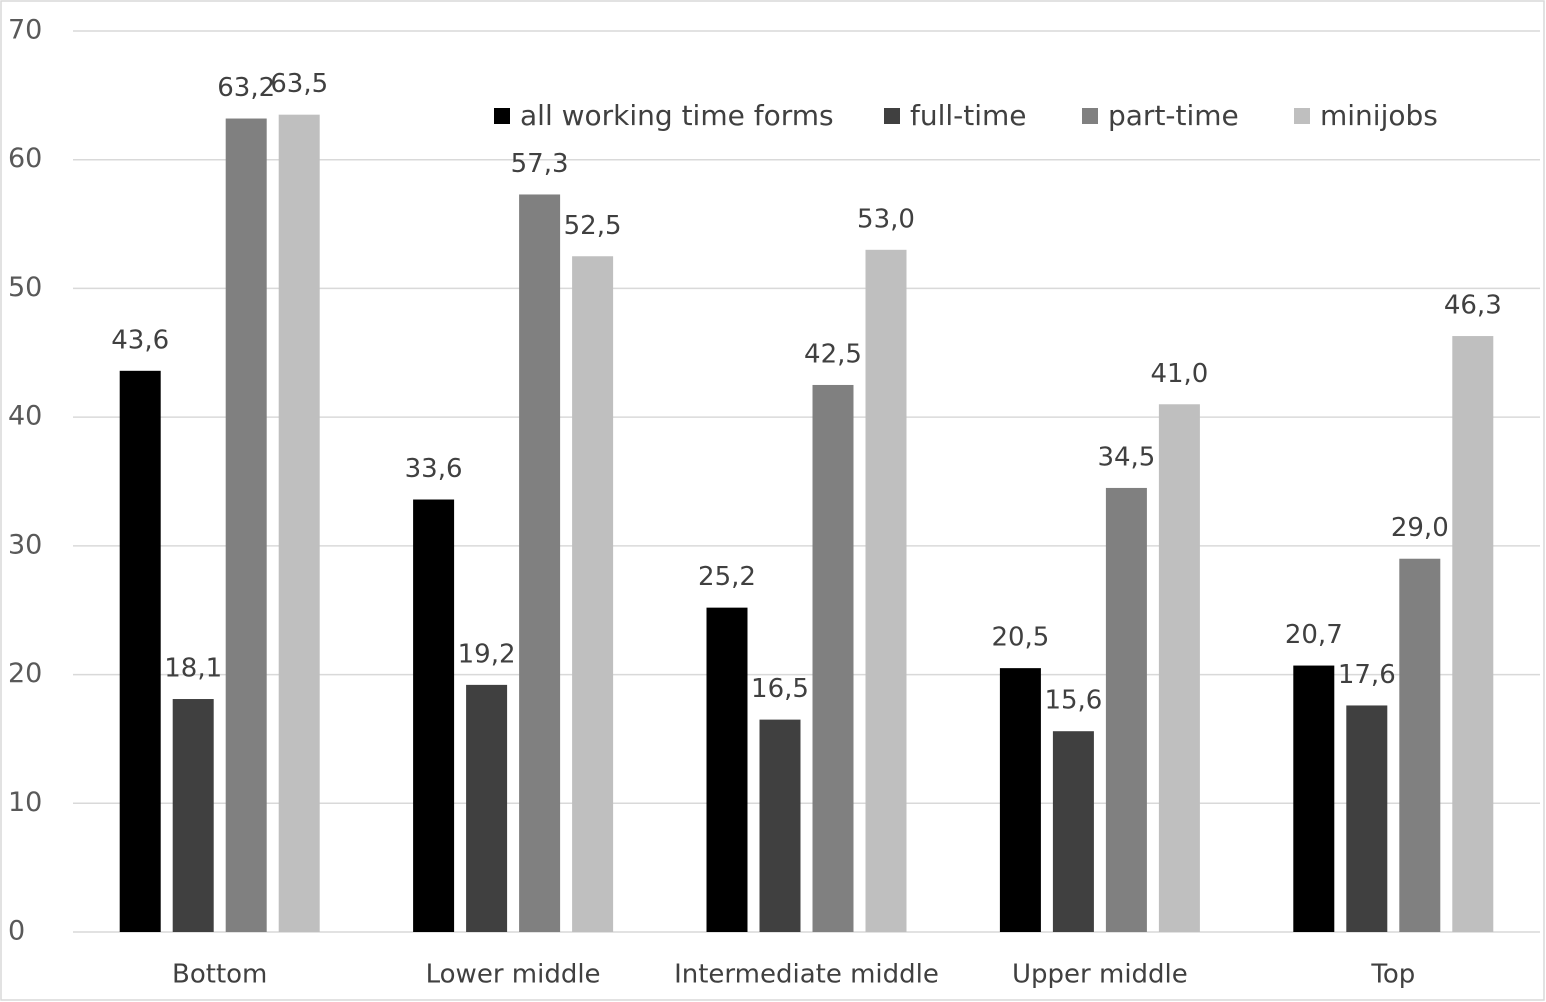 This screenshot has width=1546, height=1002. I want to click on data-label: 43,6, so click(140, 340).